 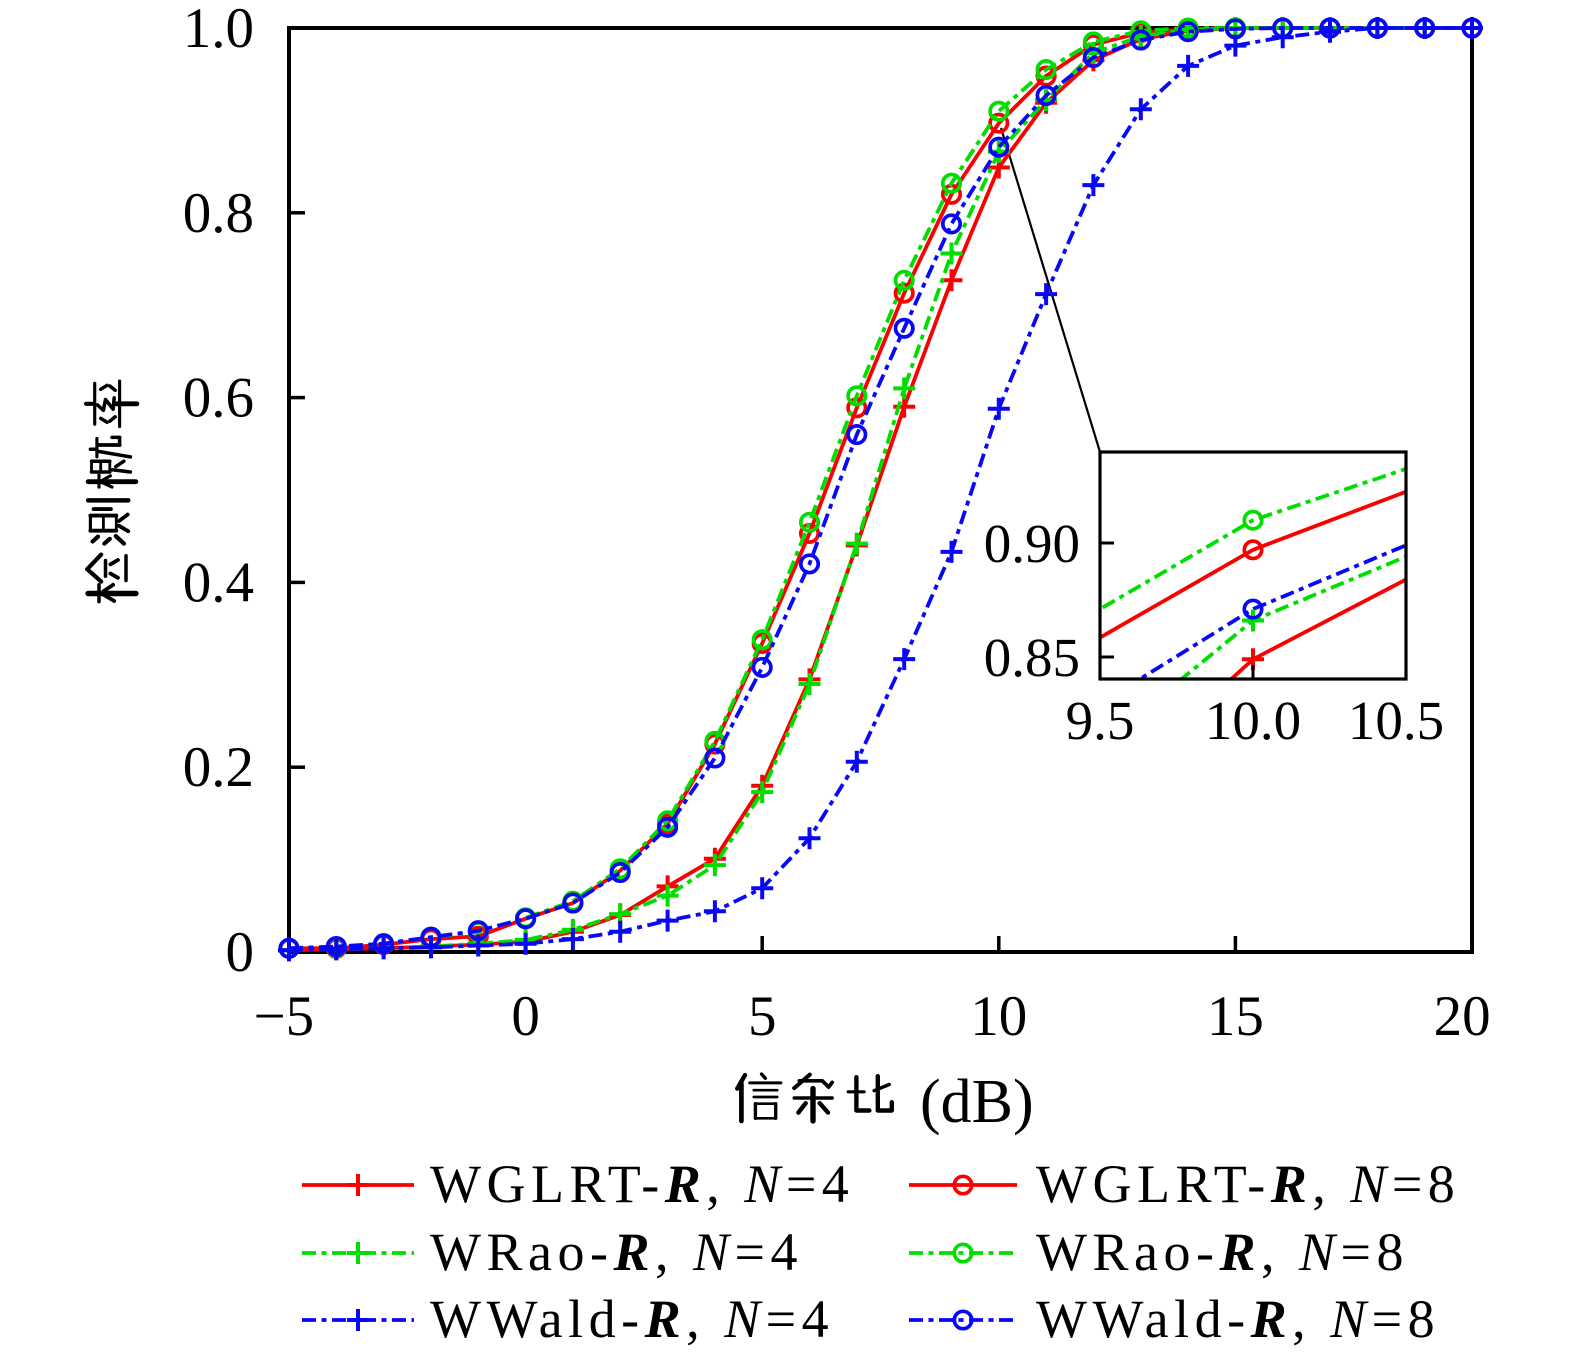 I want to click on svg-text: WRao-R, N=4, so click(x=616, y=1252).